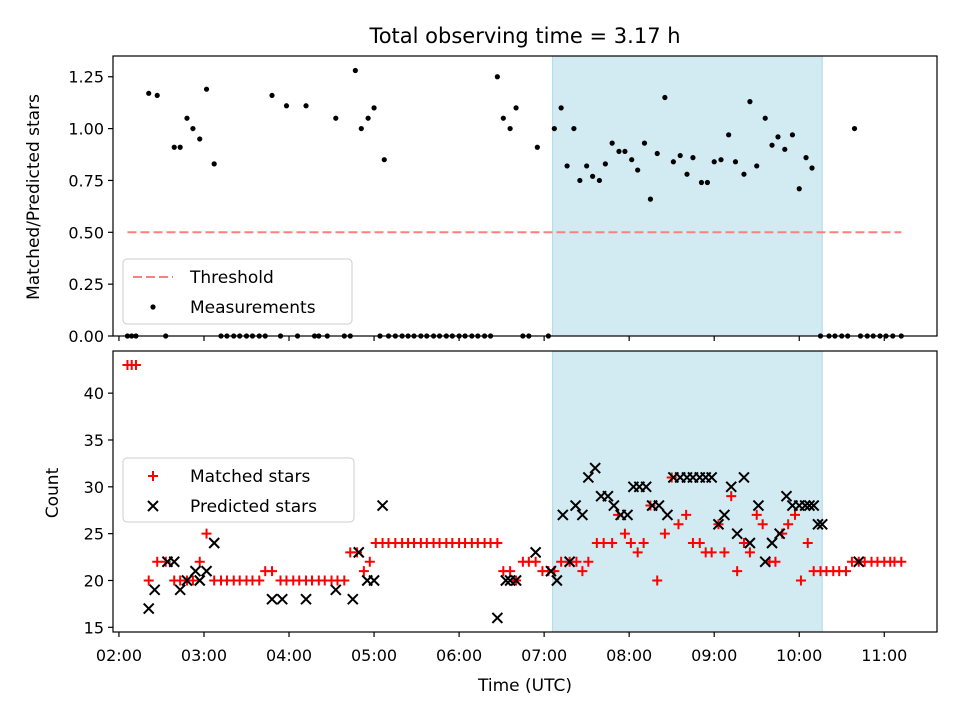 This screenshot has height=720, width=960. Describe the element at coordinates (94, 580) in the screenshot. I see `y-tick-label: 20` at that location.